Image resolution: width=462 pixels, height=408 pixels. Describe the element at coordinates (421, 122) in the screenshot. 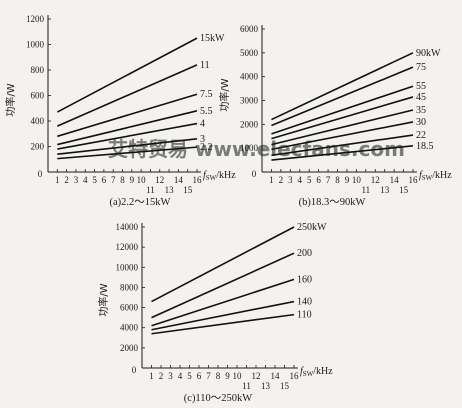

I see `series-label: 30` at that location.